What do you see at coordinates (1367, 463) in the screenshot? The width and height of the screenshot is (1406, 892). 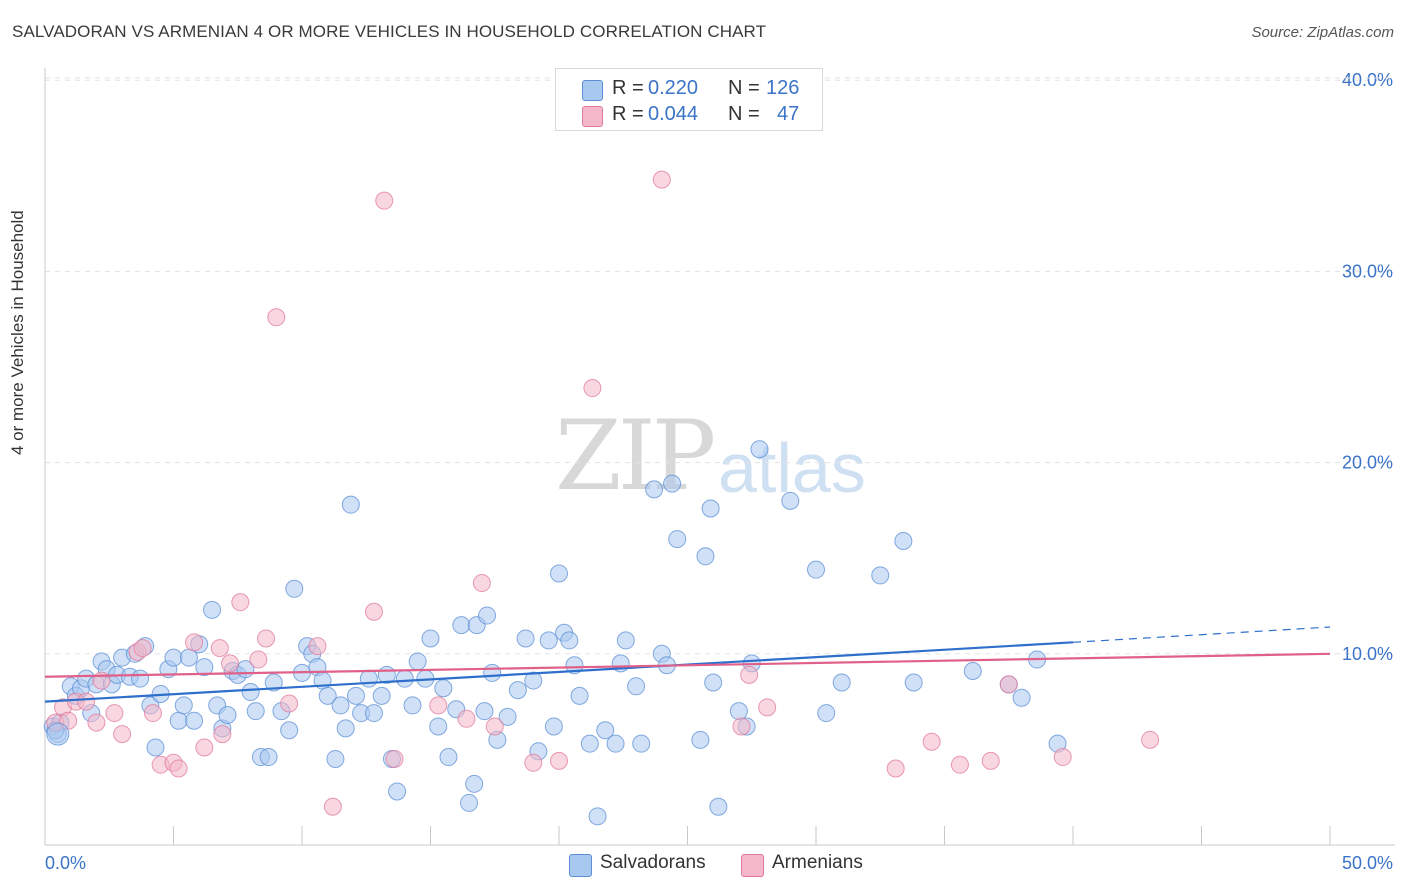 I see `y-tick-label: 20.0%` at bounding box center [1367, 463].